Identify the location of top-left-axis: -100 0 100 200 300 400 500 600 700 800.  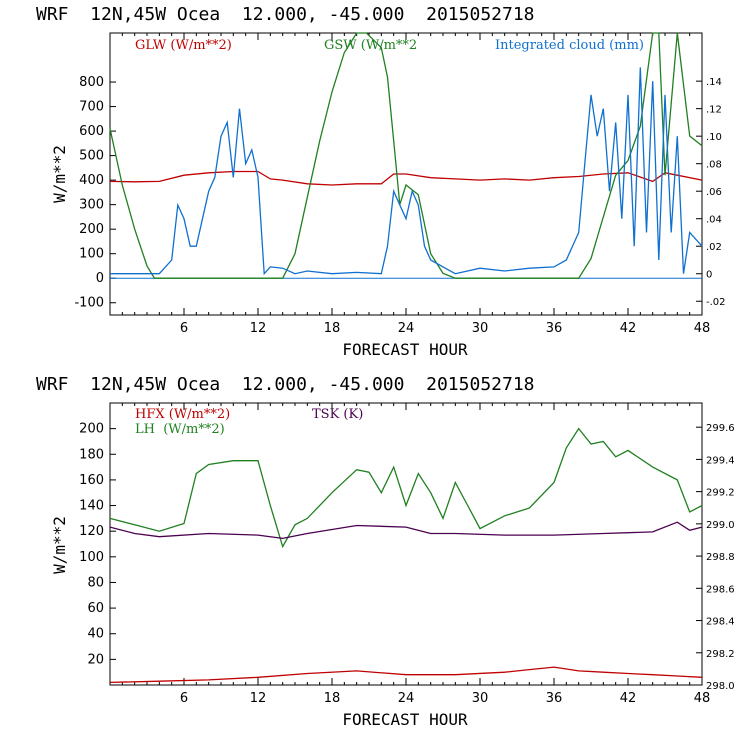
(95, 193).